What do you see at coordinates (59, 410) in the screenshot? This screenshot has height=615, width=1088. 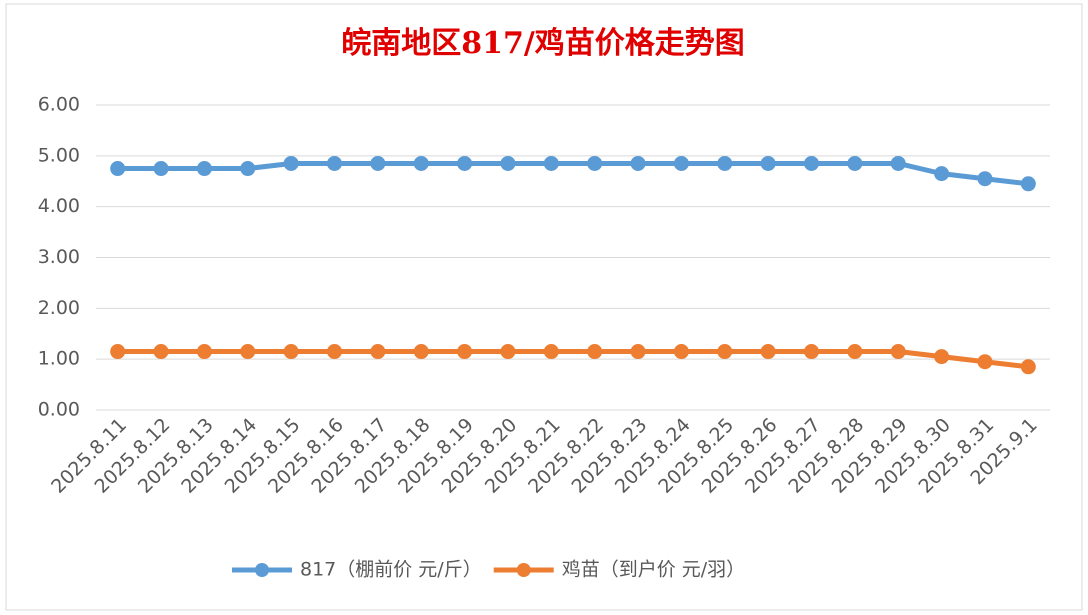 I see `y-tick-label: 0.00` at bounding box center [59, 410].